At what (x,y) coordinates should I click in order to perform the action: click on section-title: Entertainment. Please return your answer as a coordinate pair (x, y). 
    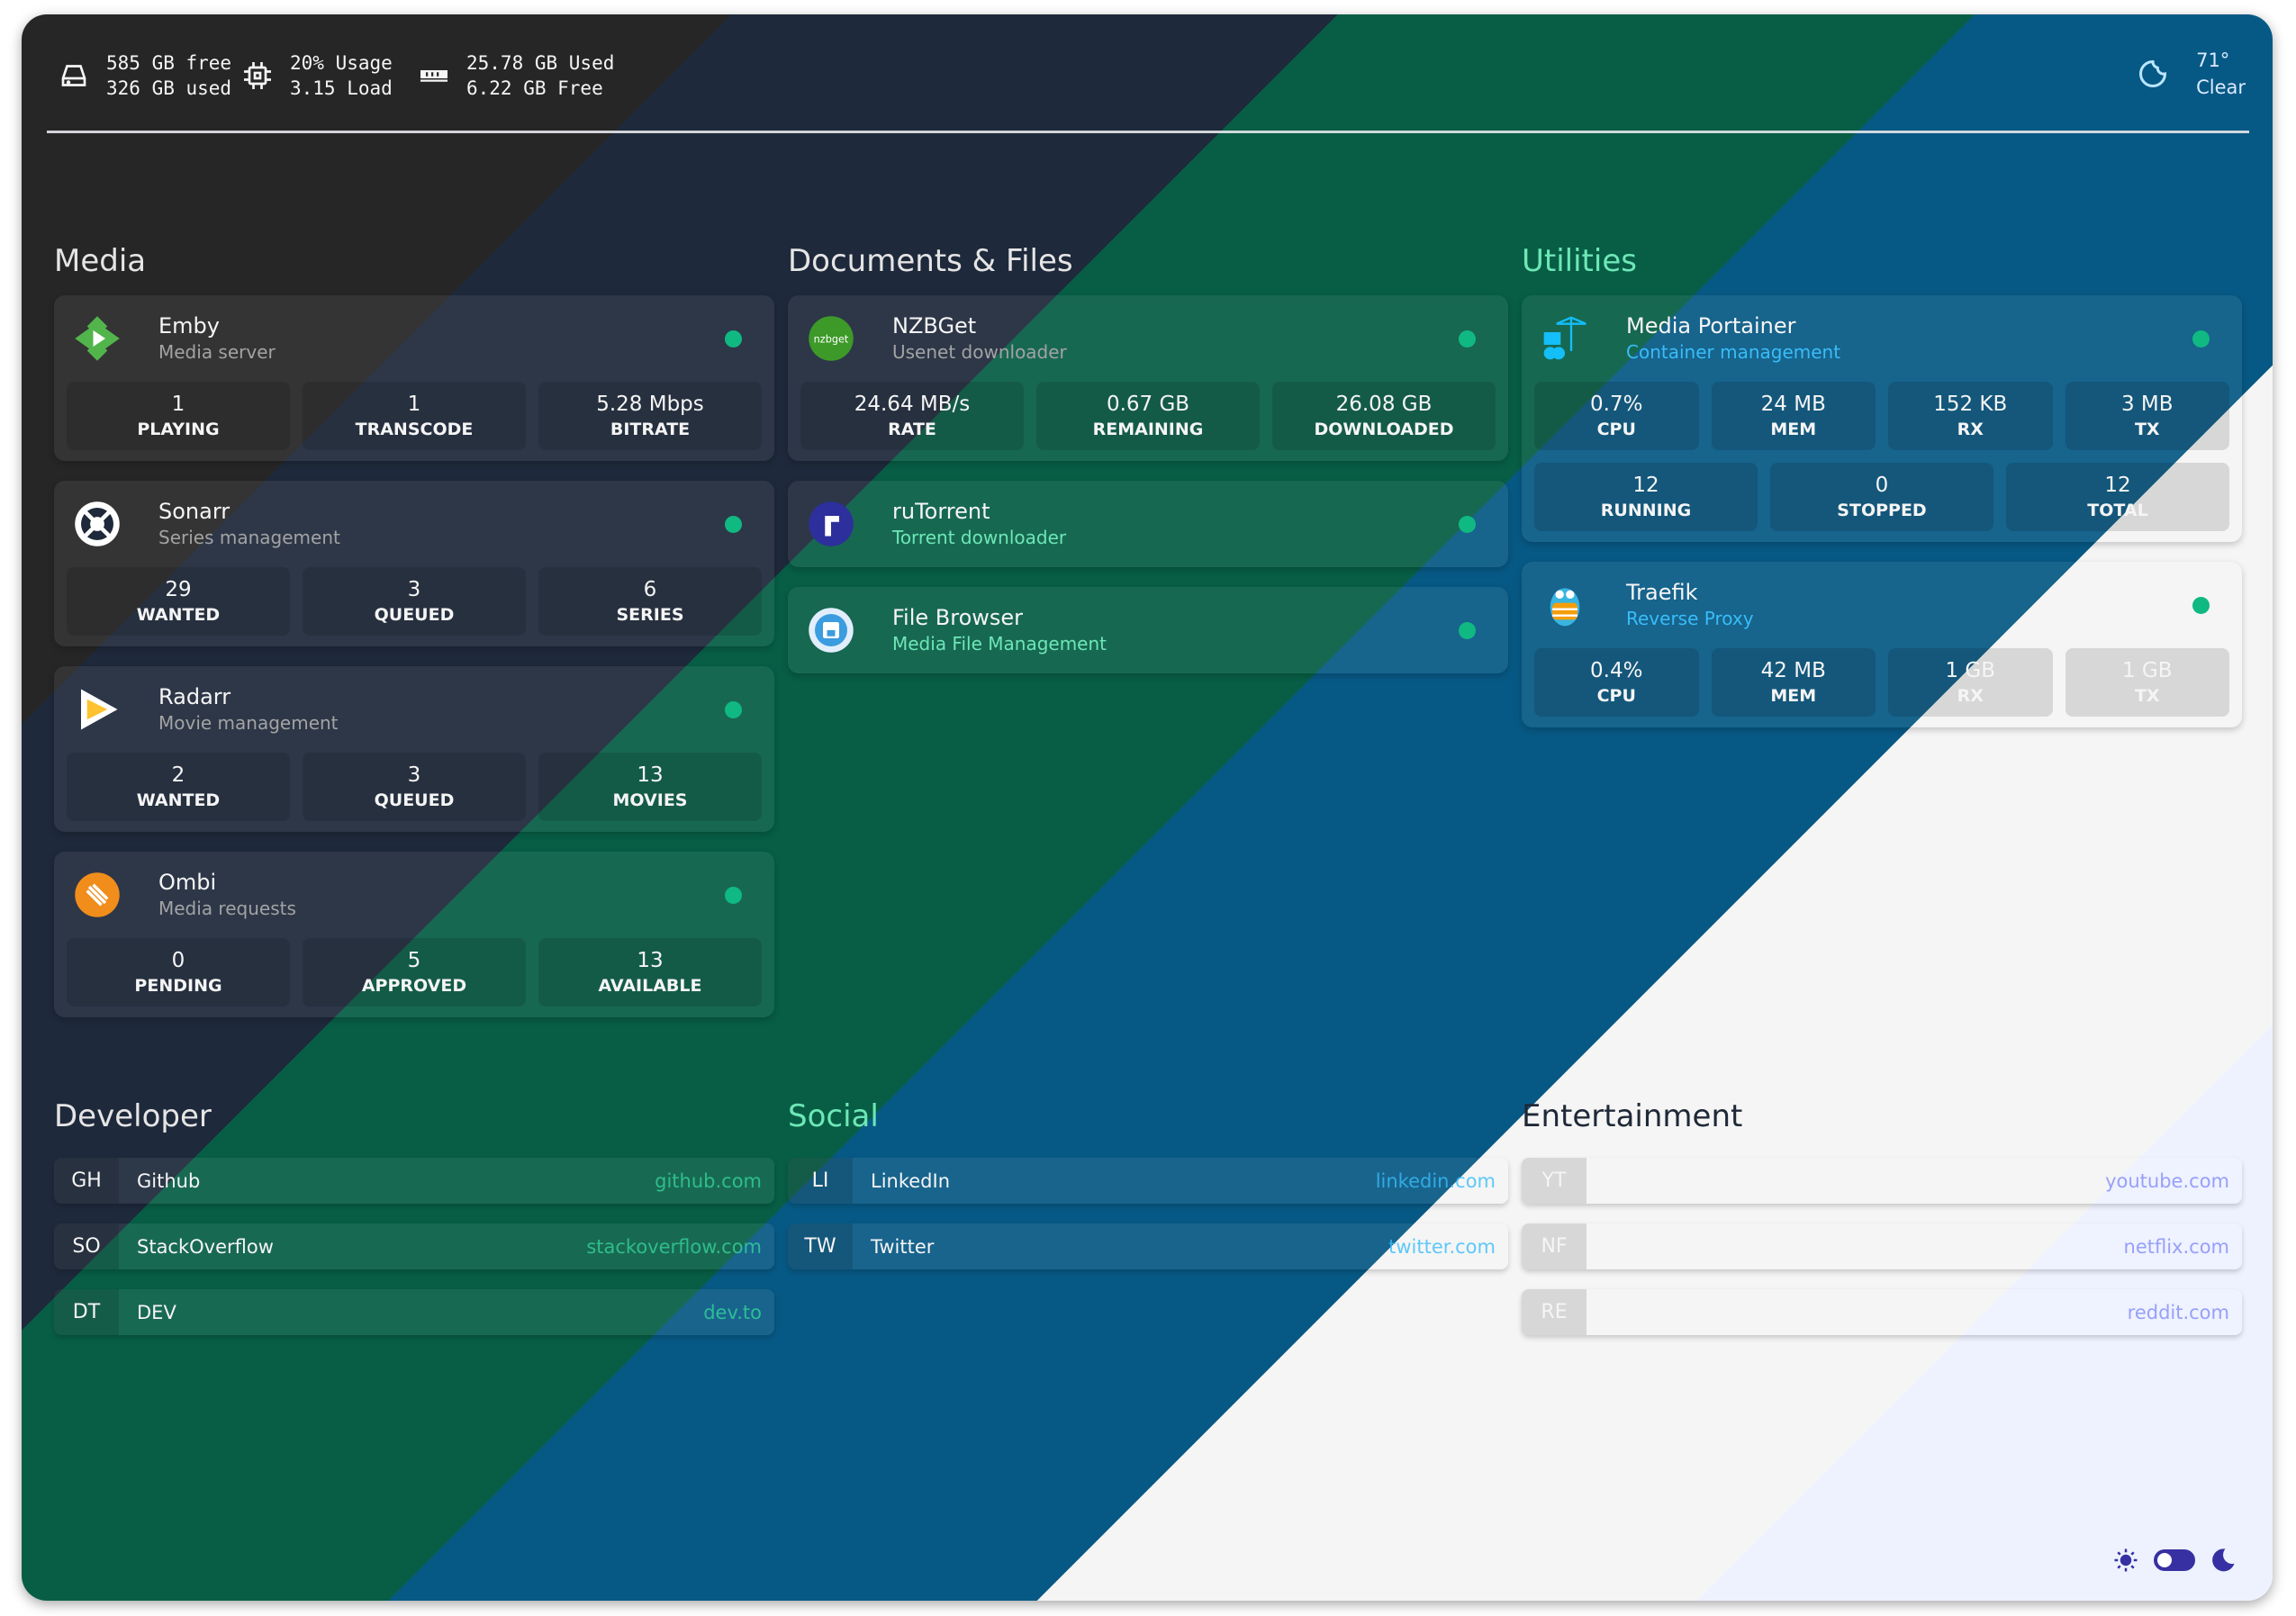
    Looking at the image, I should click on (1632, 1116).